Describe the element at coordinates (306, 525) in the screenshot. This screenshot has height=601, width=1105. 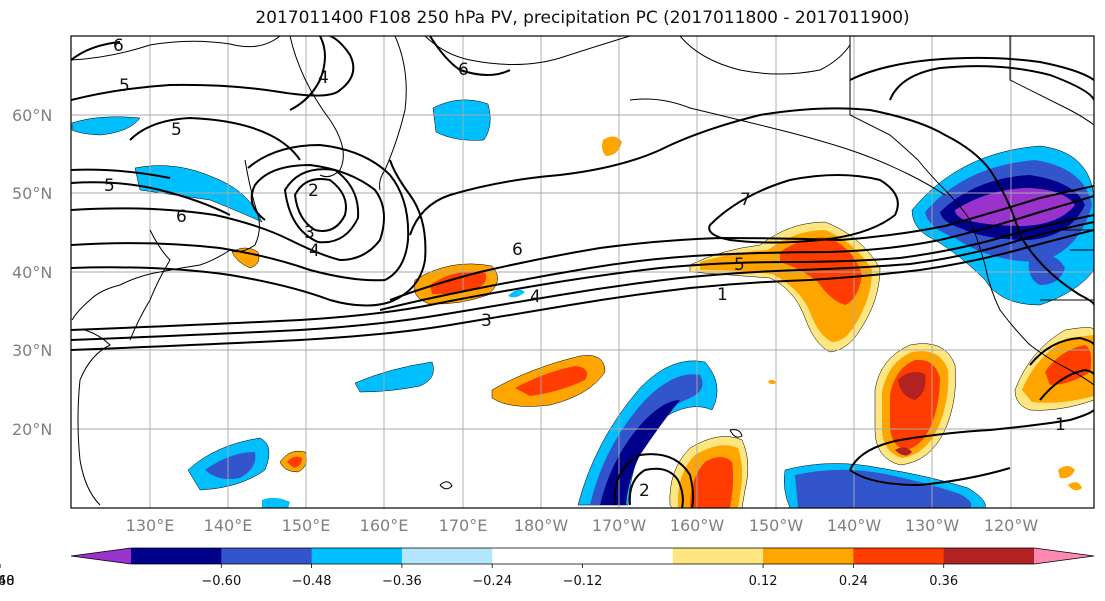
I see `lon-label: 150°E` at that location.